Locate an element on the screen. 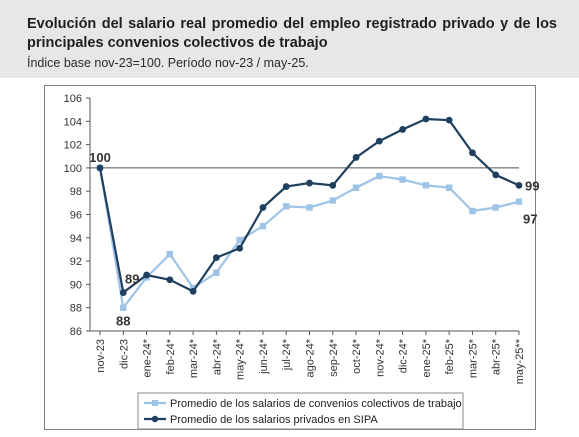 The height and width of the screenshot is (437, 579). data-label: 88 is located at coordinates (123, 321).